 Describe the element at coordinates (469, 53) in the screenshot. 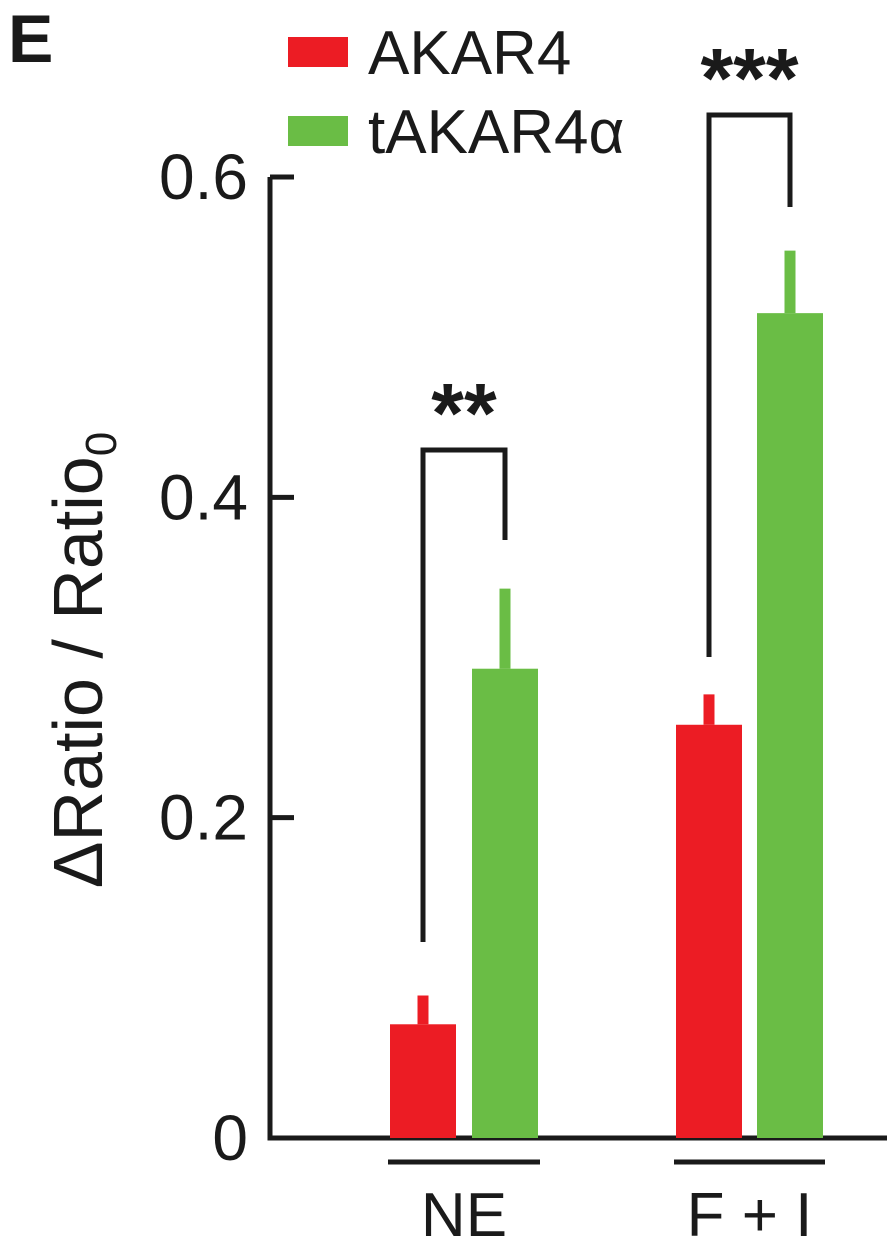

I see `legend-label: AKAR4` at that location.